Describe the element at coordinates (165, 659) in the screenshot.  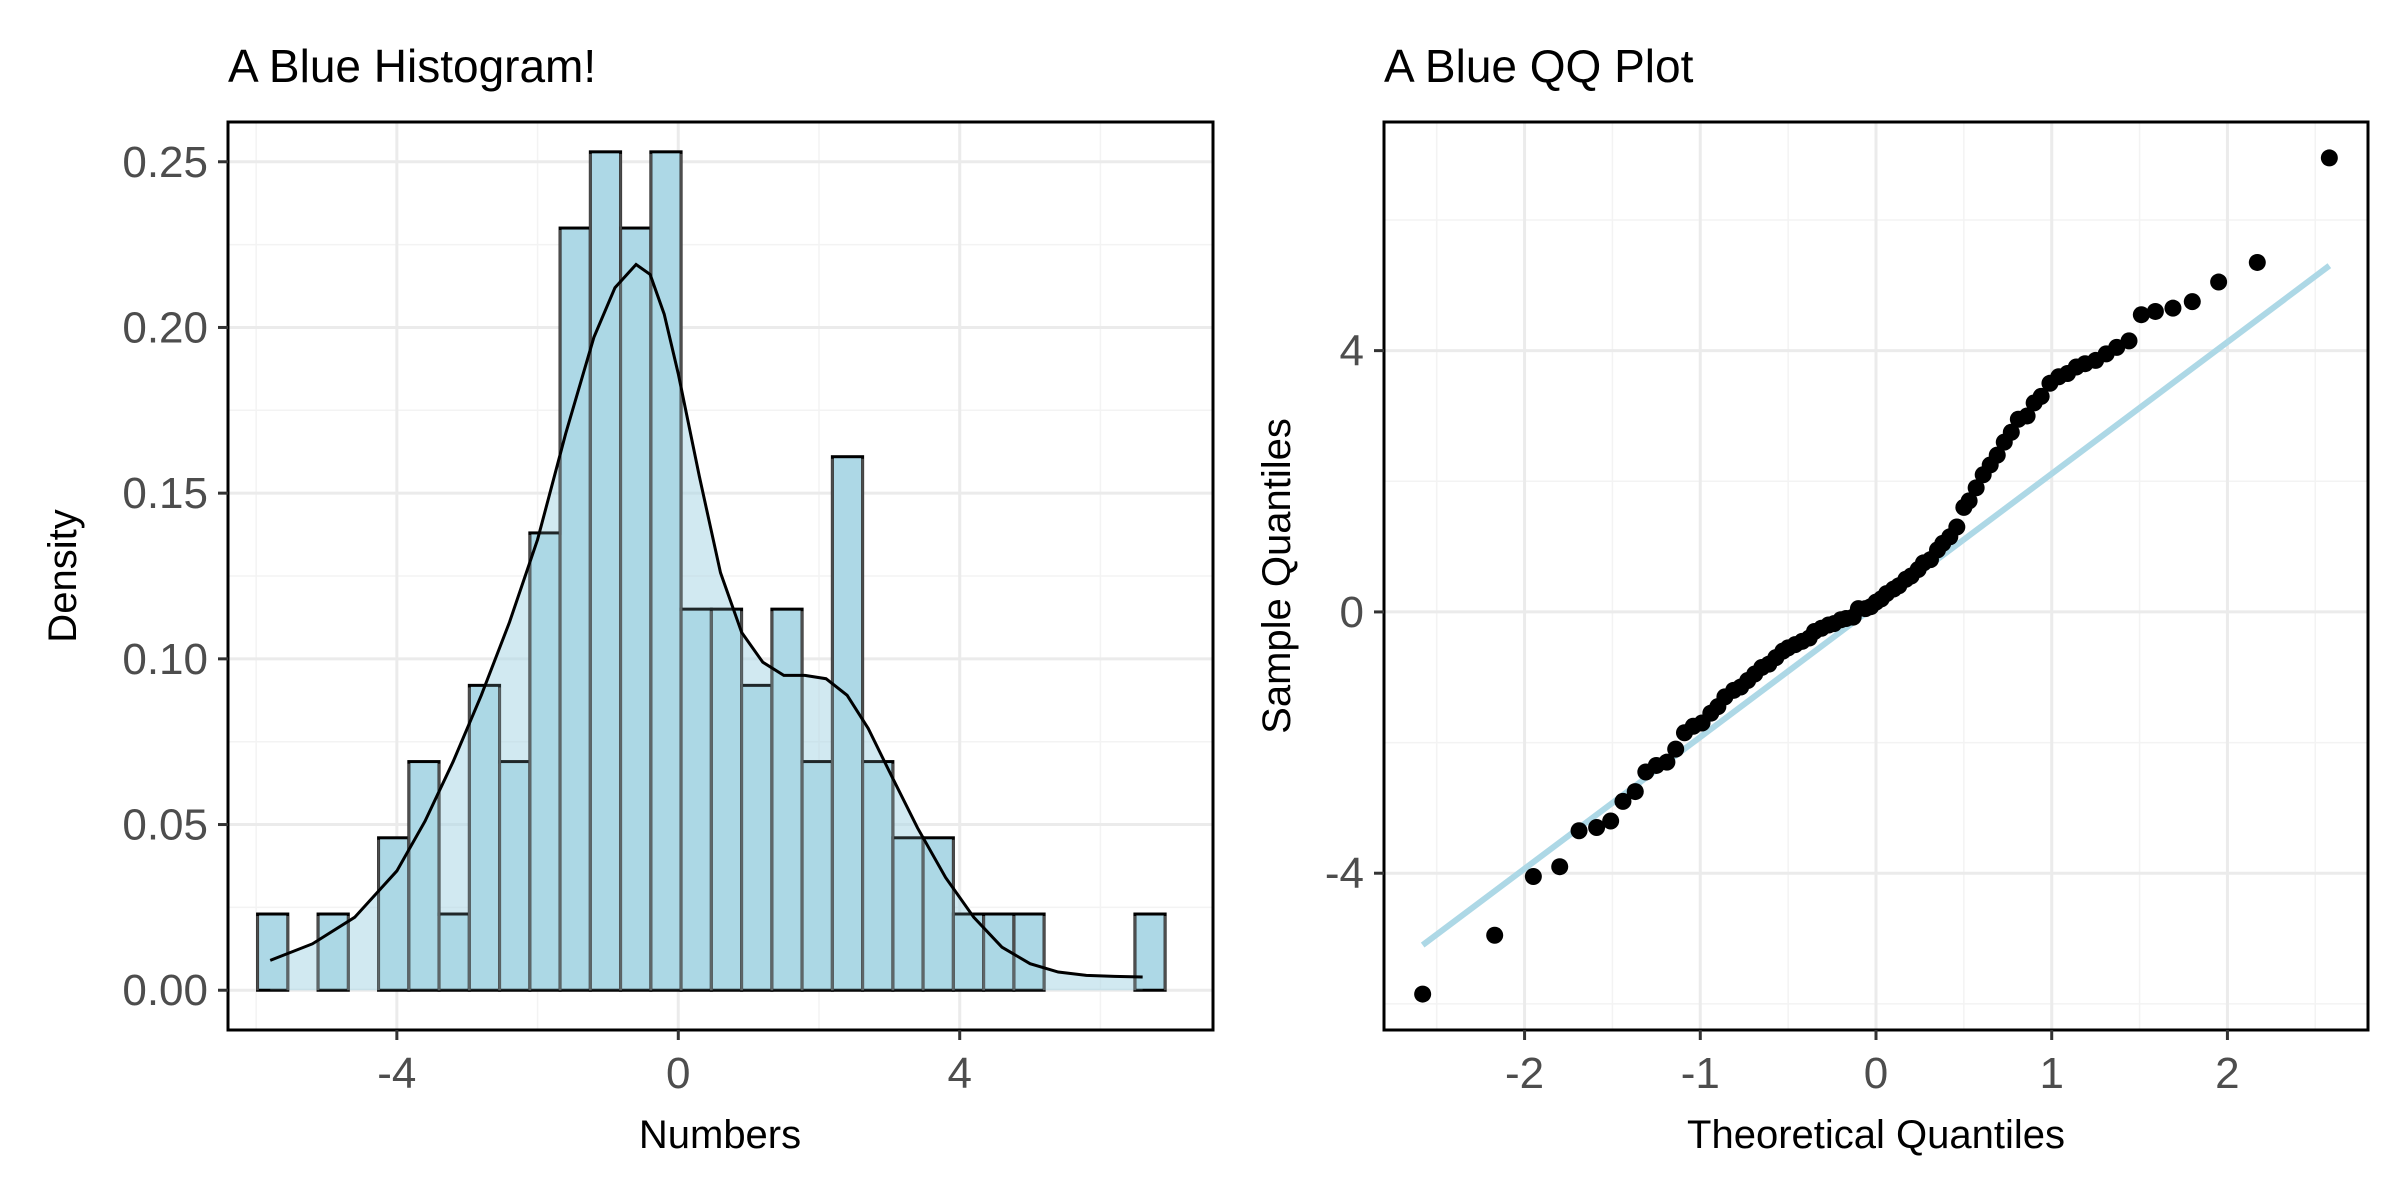
I see `histogram-y-tick-label: 0.10` at that location.